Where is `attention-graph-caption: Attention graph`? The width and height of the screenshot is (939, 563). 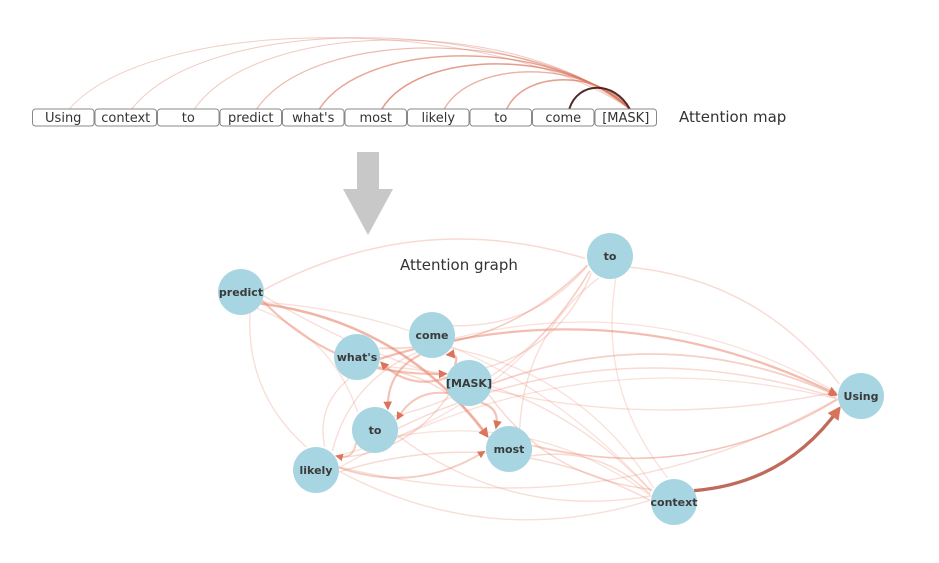
attention-graph-caption: Attention graph is located at coordinates (459, 265).